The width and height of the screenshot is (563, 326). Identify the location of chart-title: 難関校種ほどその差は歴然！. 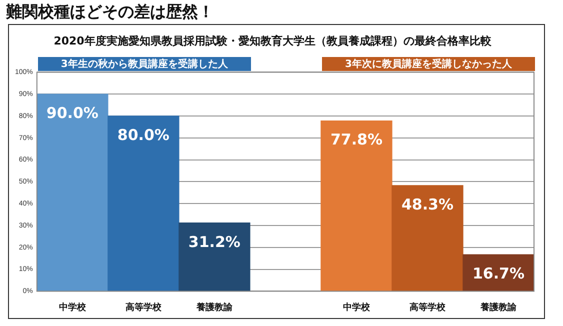
(110, 12).